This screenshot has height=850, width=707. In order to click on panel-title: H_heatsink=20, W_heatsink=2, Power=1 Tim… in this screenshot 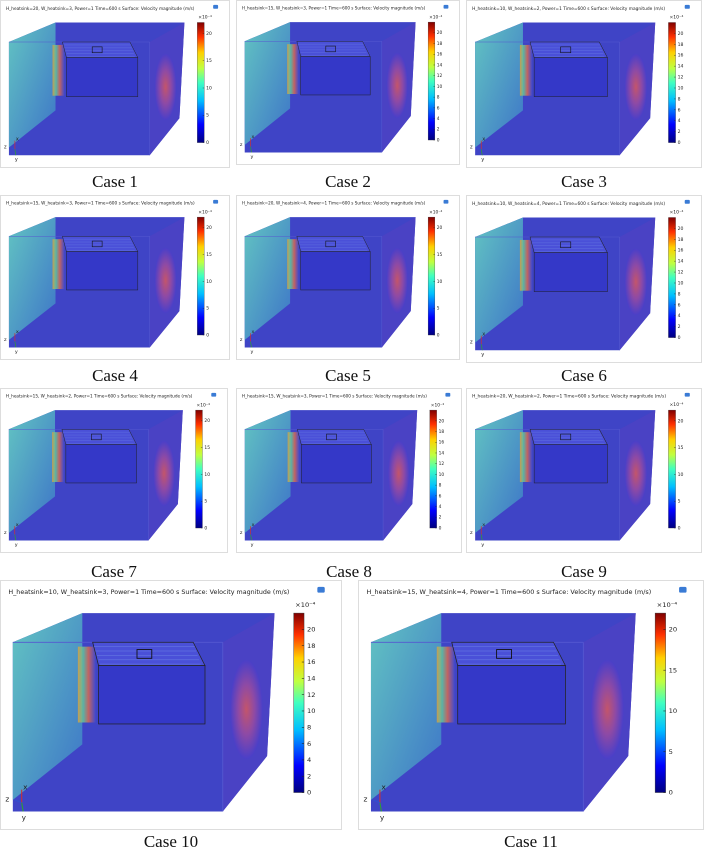, I will do `click(569, 397)`.